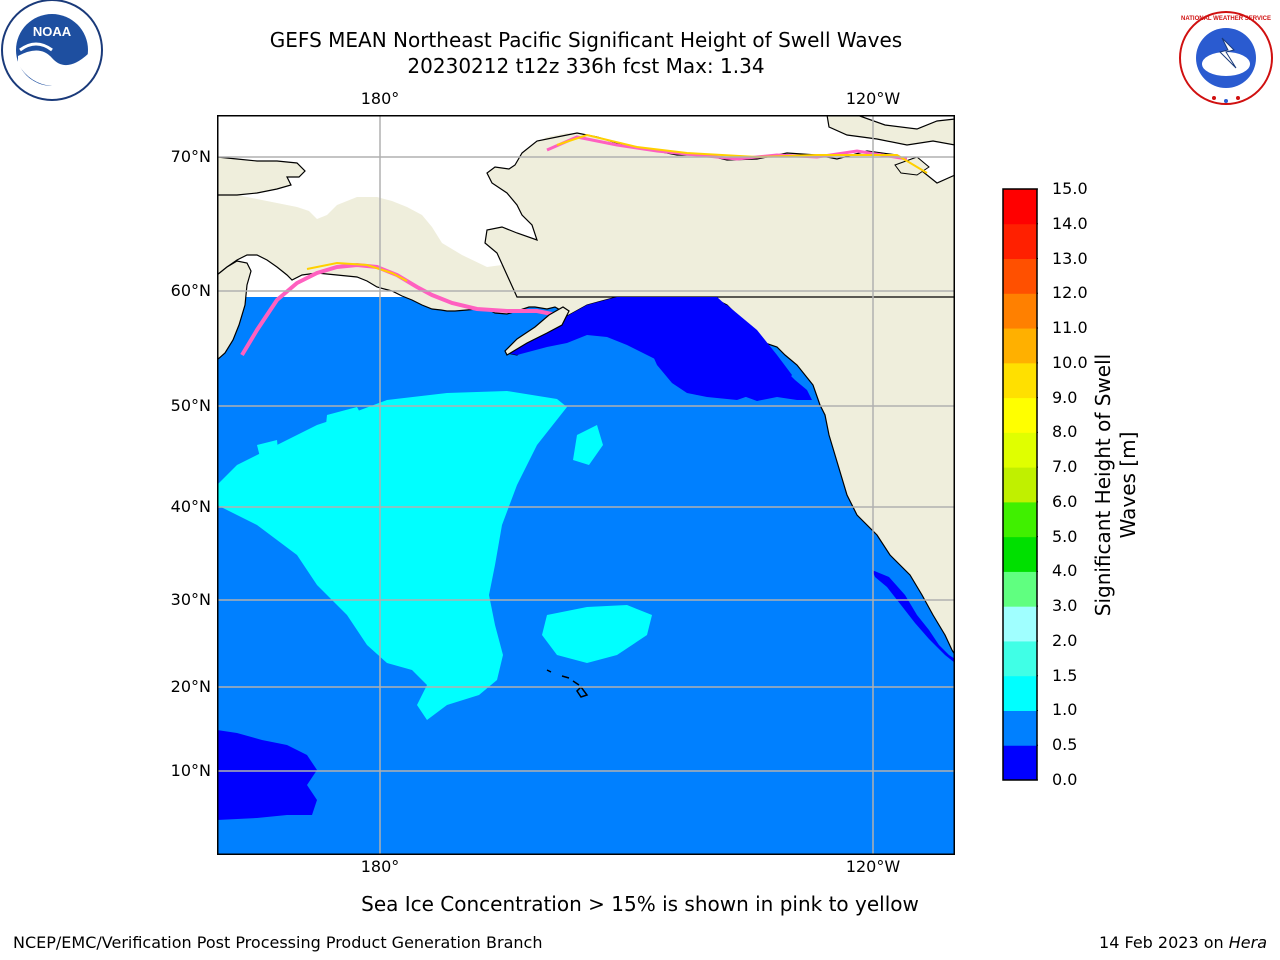 Image resolution: width=1280 pixels, height=960 pixels. What do you see at coordinates (1065, 606) in the screenshot?
I see `colorbar-tick-label: 3.0` at bounding box center [1065, 606].